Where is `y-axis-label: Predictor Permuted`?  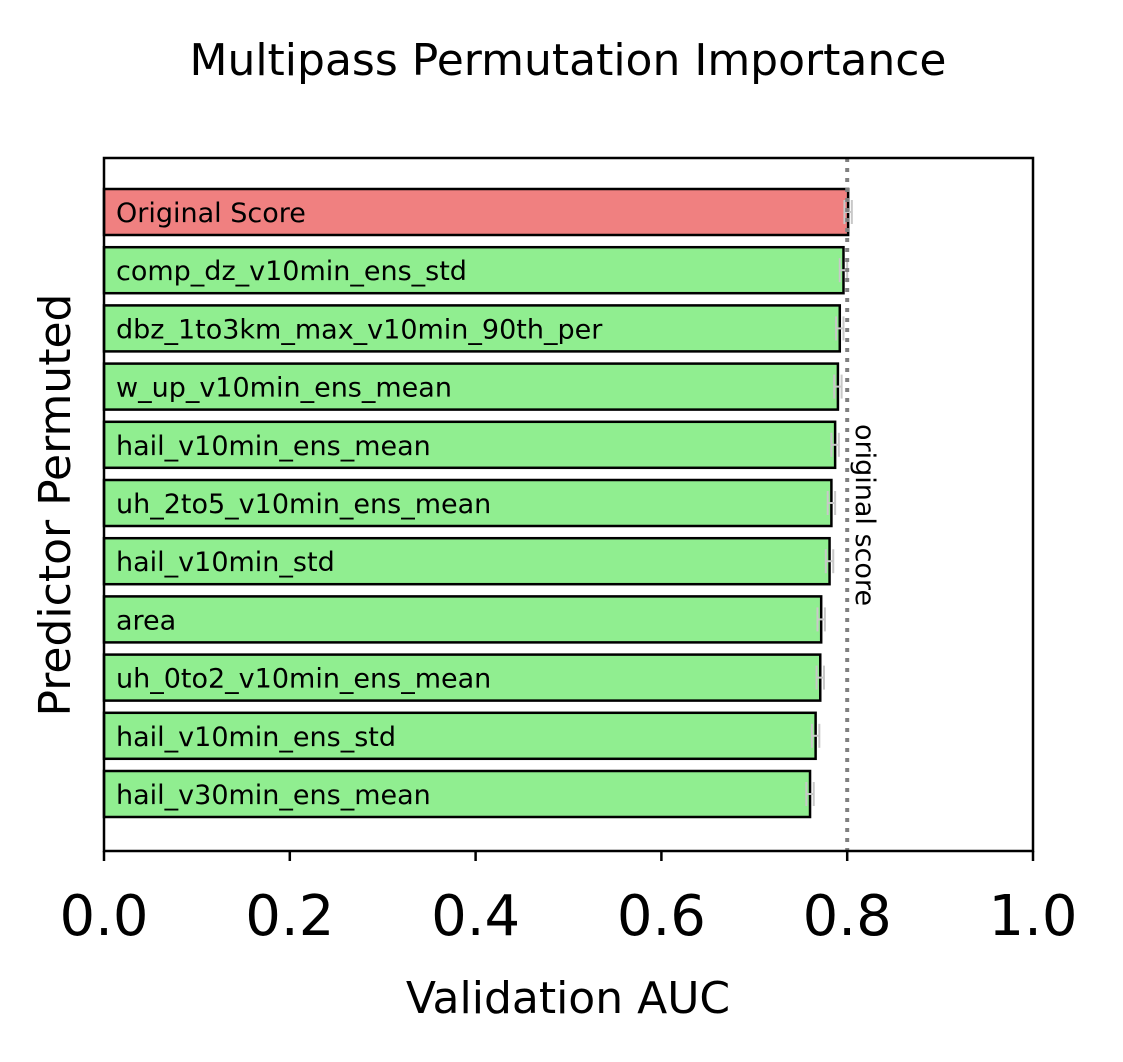
y-axis-label: Predictor Permuted is located at coordinates (55, 505).